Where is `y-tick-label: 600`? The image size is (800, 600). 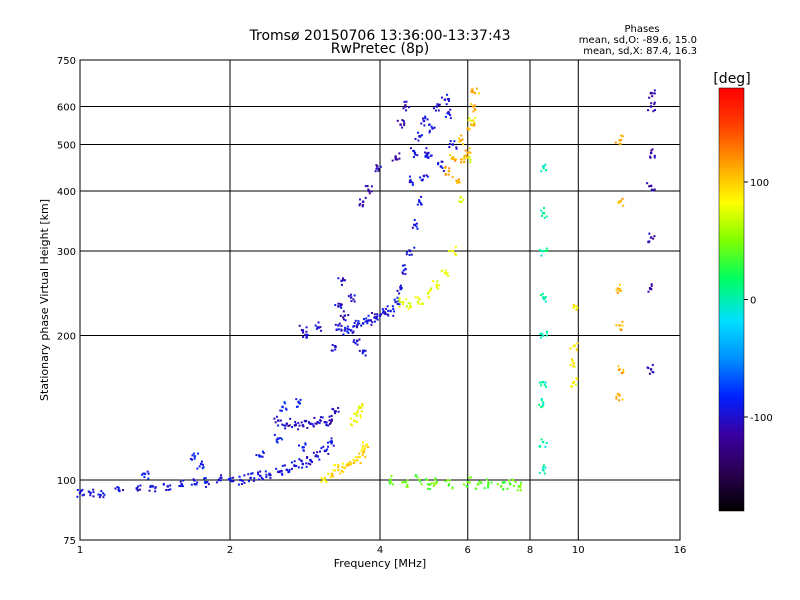 y-tick-label: 600 is located at coordinates (66, 108).